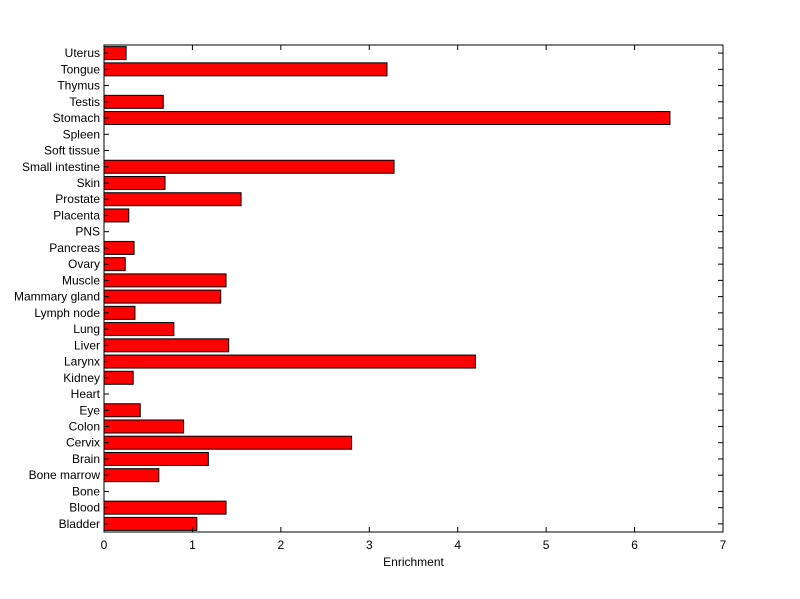  I want to click on y-tick-label: Thymus, so click(78, 86).